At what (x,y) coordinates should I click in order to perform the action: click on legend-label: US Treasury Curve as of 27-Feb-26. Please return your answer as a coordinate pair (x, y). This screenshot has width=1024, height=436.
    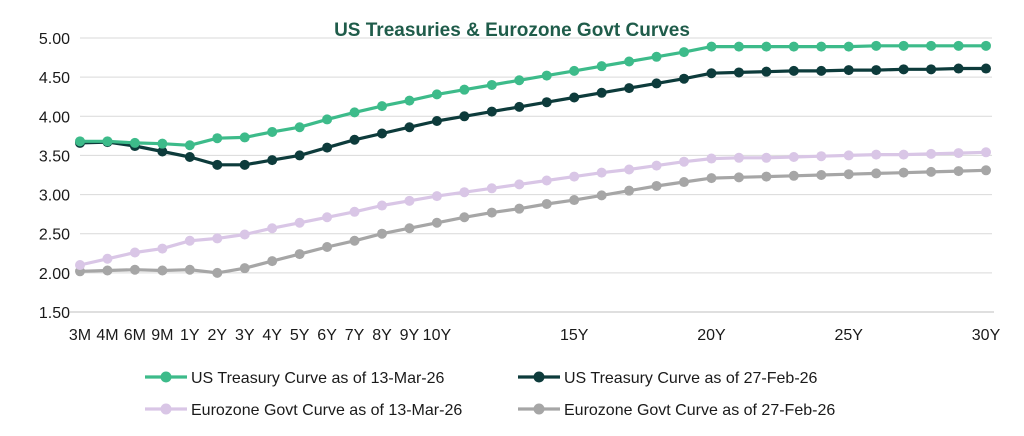
    Looking at the image, I should click on (691, 378).